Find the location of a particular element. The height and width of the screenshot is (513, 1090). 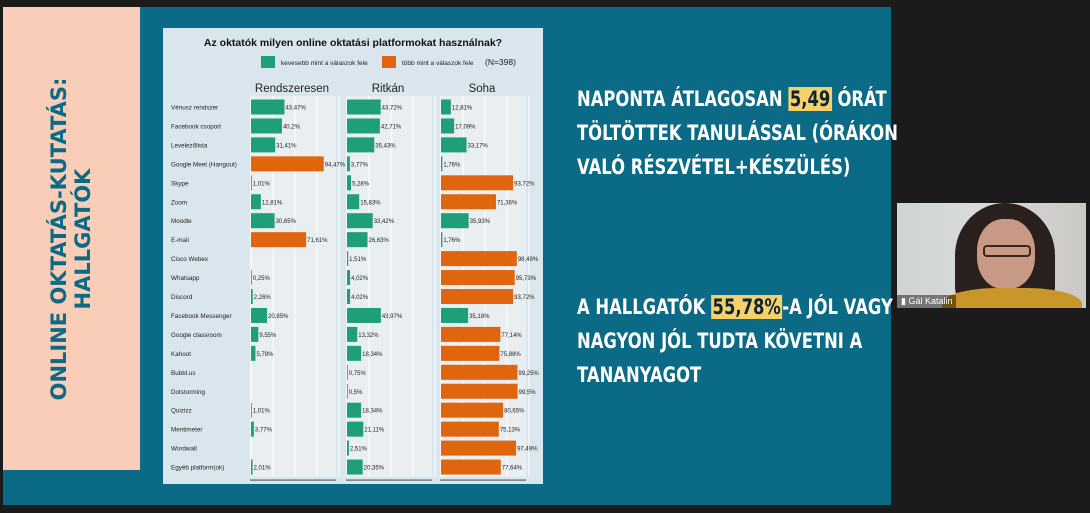

data-label: 2,26% is located at coordinates (263, 298).